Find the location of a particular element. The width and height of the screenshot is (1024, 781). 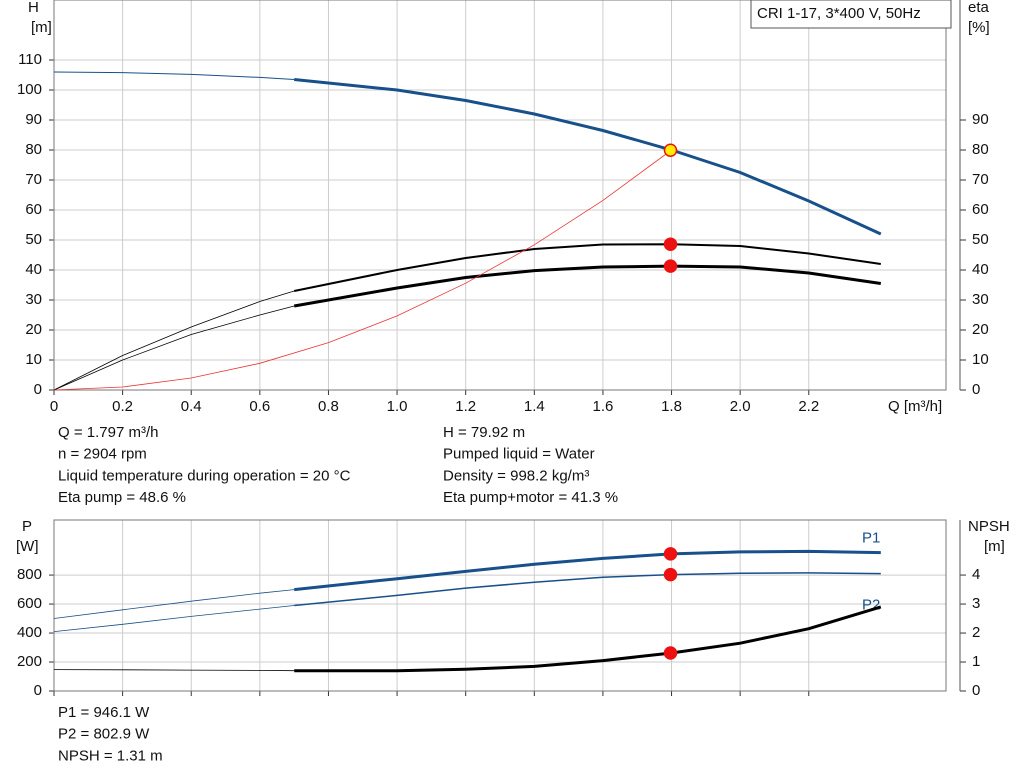

y2-axis-label: eta is located at coordinates (979, 8).